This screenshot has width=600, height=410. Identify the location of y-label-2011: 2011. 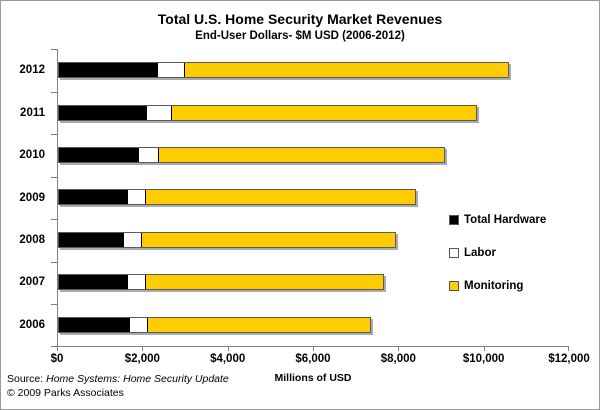
(32, 112).